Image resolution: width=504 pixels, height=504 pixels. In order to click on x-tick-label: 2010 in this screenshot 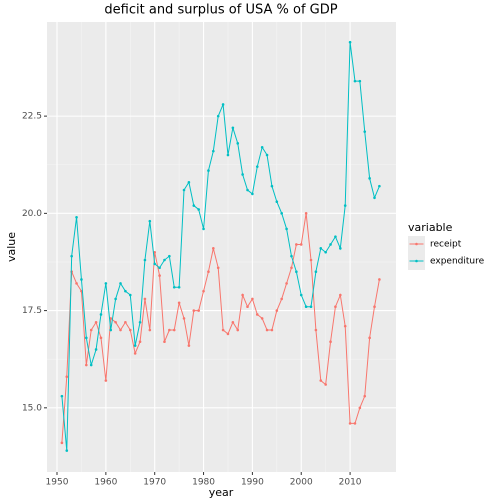, I will do `click(350, 483)`.